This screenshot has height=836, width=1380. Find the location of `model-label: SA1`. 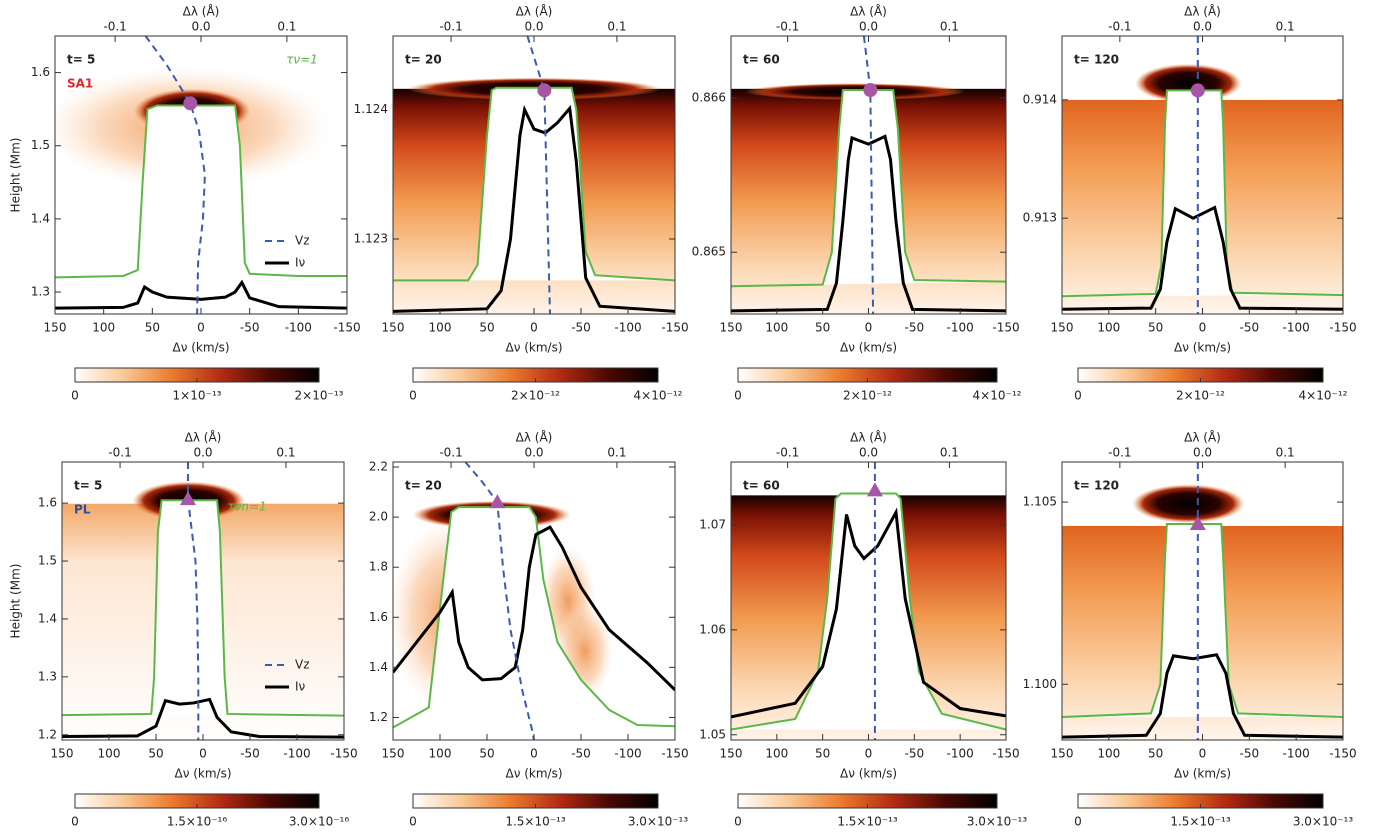

model-label: SA1 is located at coordinates (80, 84).